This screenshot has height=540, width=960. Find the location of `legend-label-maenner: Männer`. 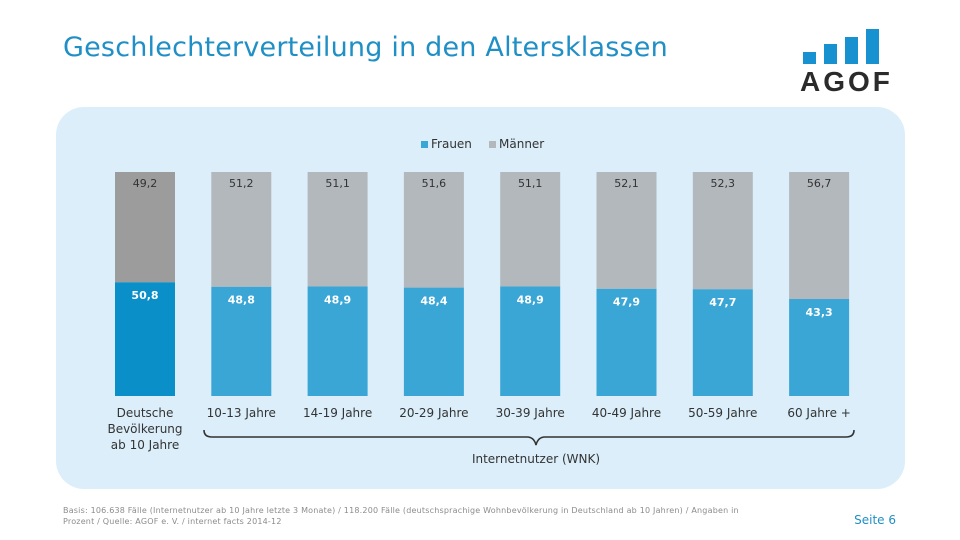

legend-label-maenner: Männer is located at coordinates (521, 144).